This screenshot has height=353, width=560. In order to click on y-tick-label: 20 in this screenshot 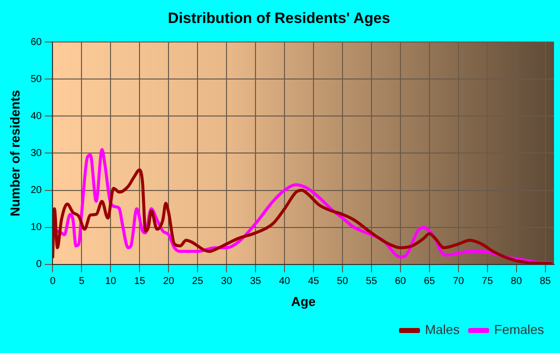, I will do `click(36, 190)`.